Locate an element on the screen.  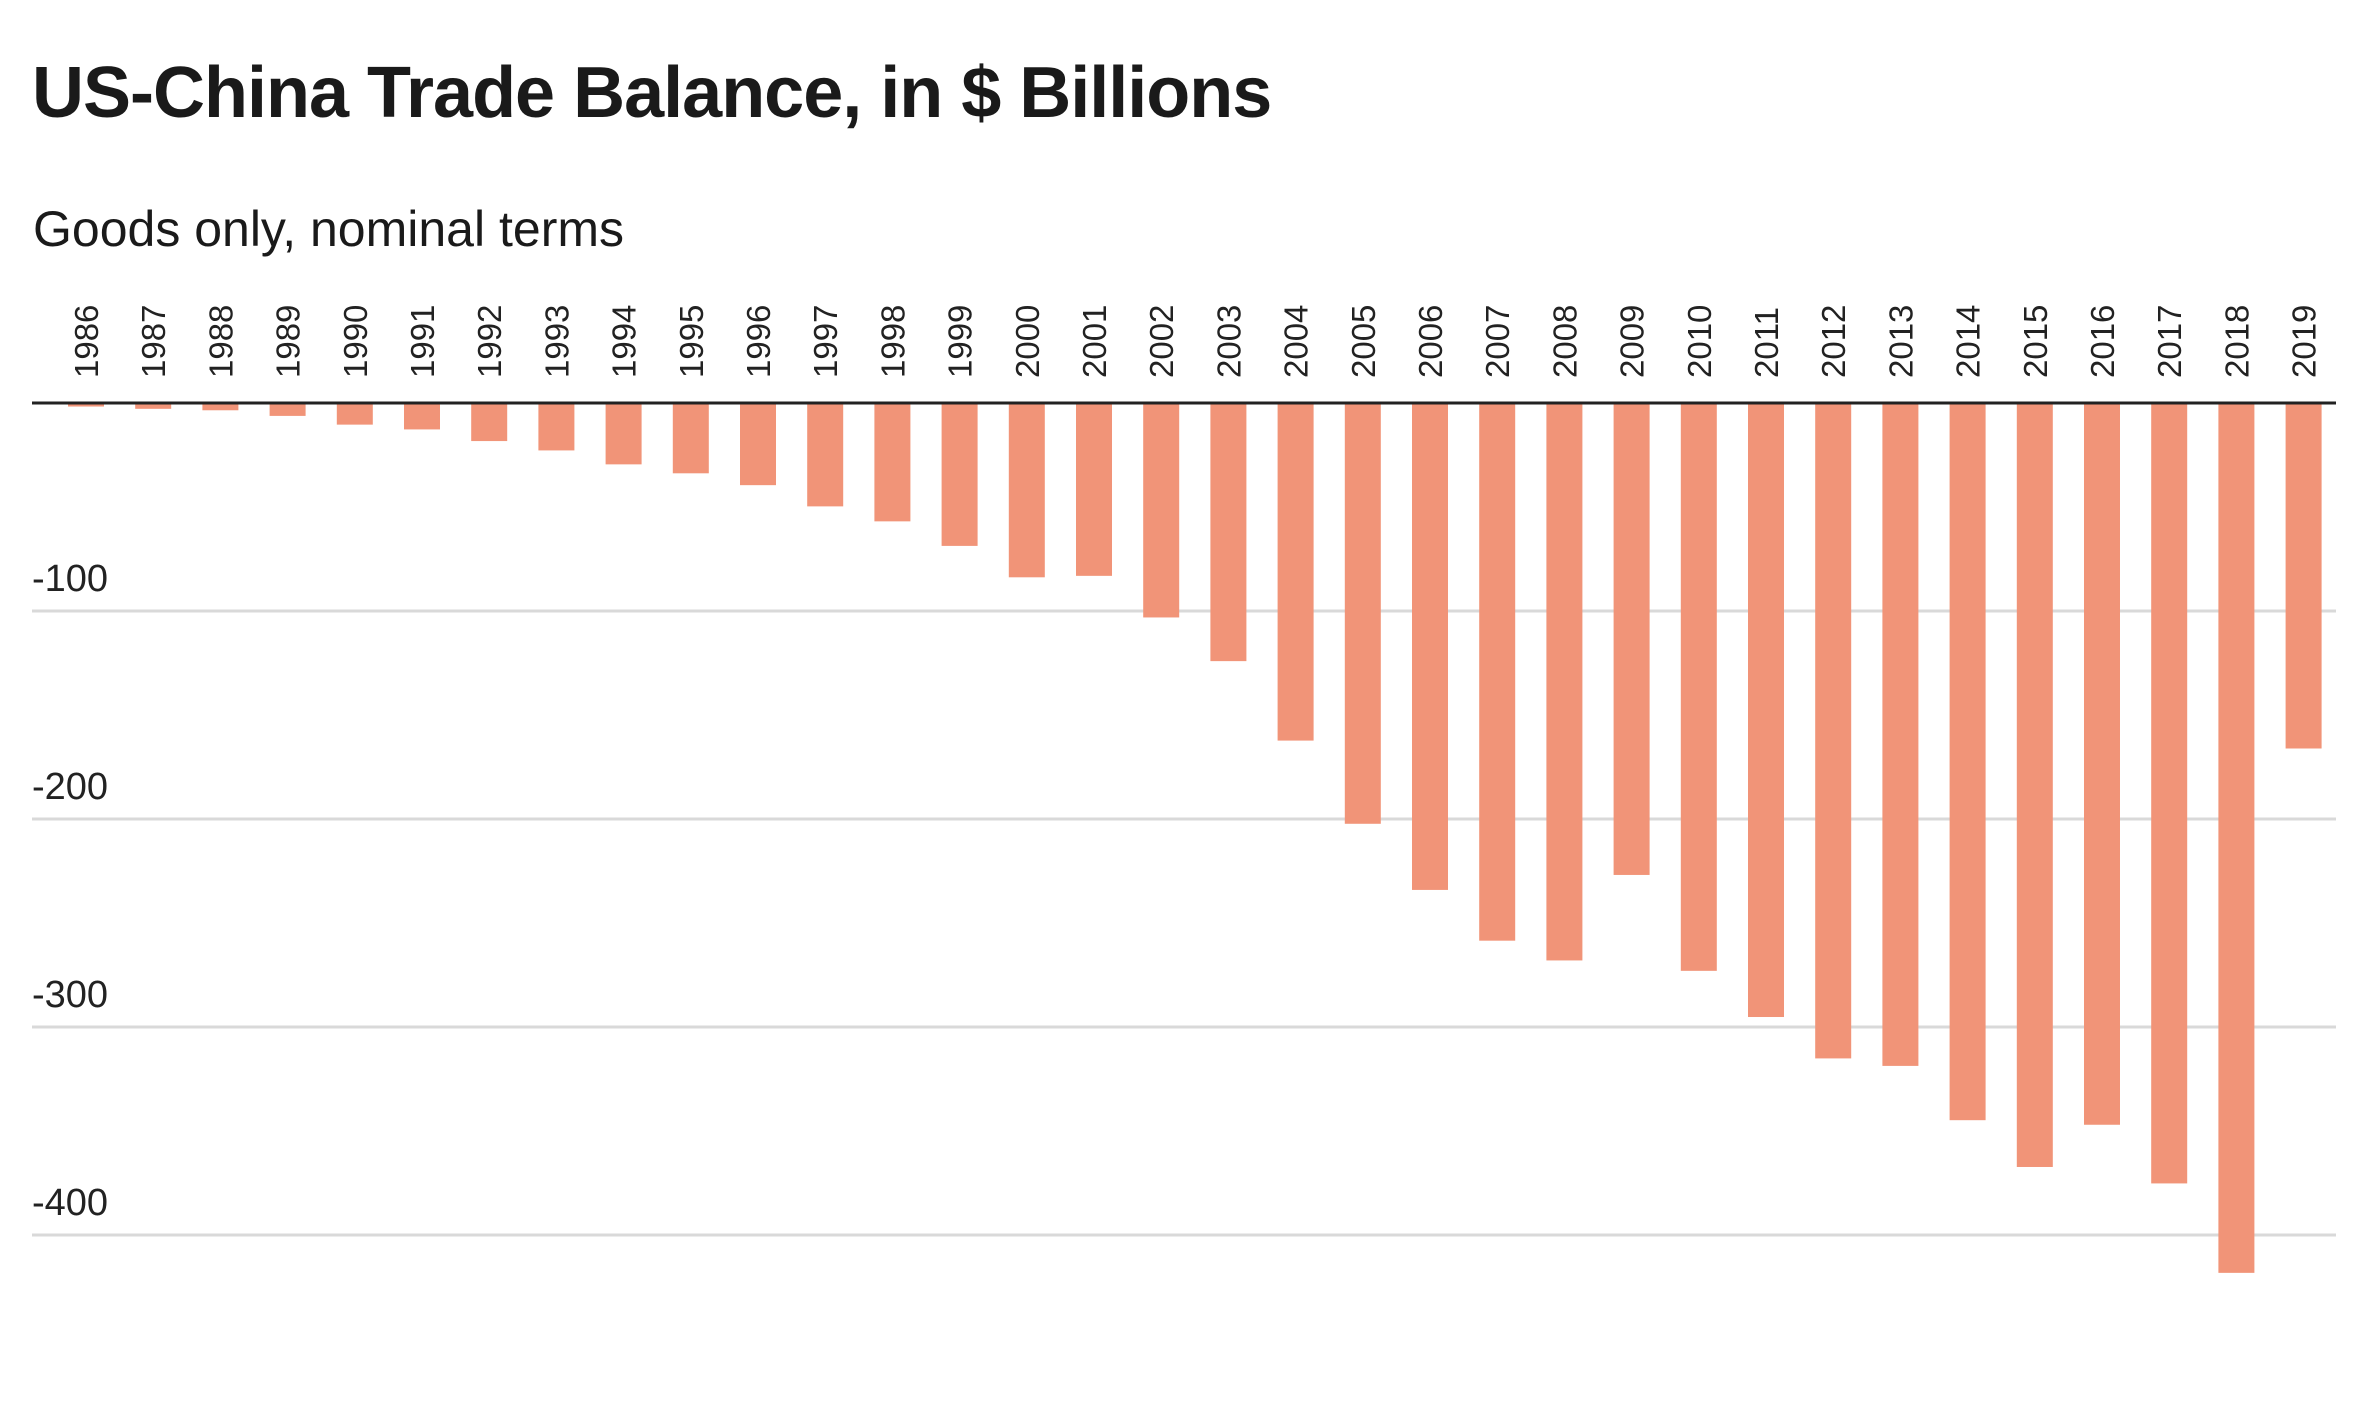
x-tick-label: 2012 is located at coordinates (1833, 341).